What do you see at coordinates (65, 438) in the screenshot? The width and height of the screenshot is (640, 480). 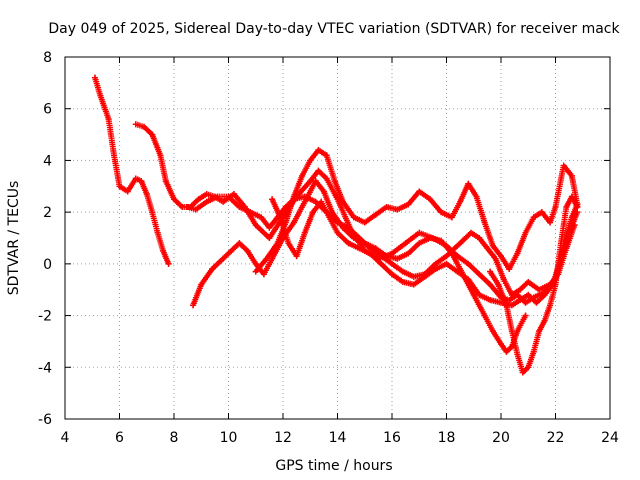 I see `x-tick-label: 4` at bounding box center [65, 438].